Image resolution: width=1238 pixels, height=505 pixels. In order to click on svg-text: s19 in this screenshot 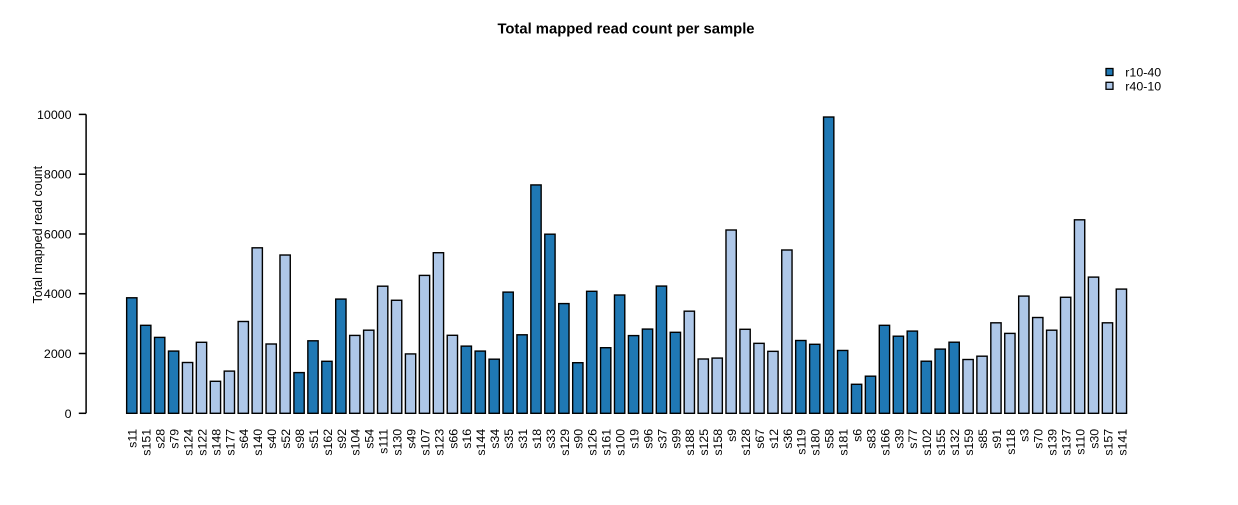, I will do `click(634, 439)`.